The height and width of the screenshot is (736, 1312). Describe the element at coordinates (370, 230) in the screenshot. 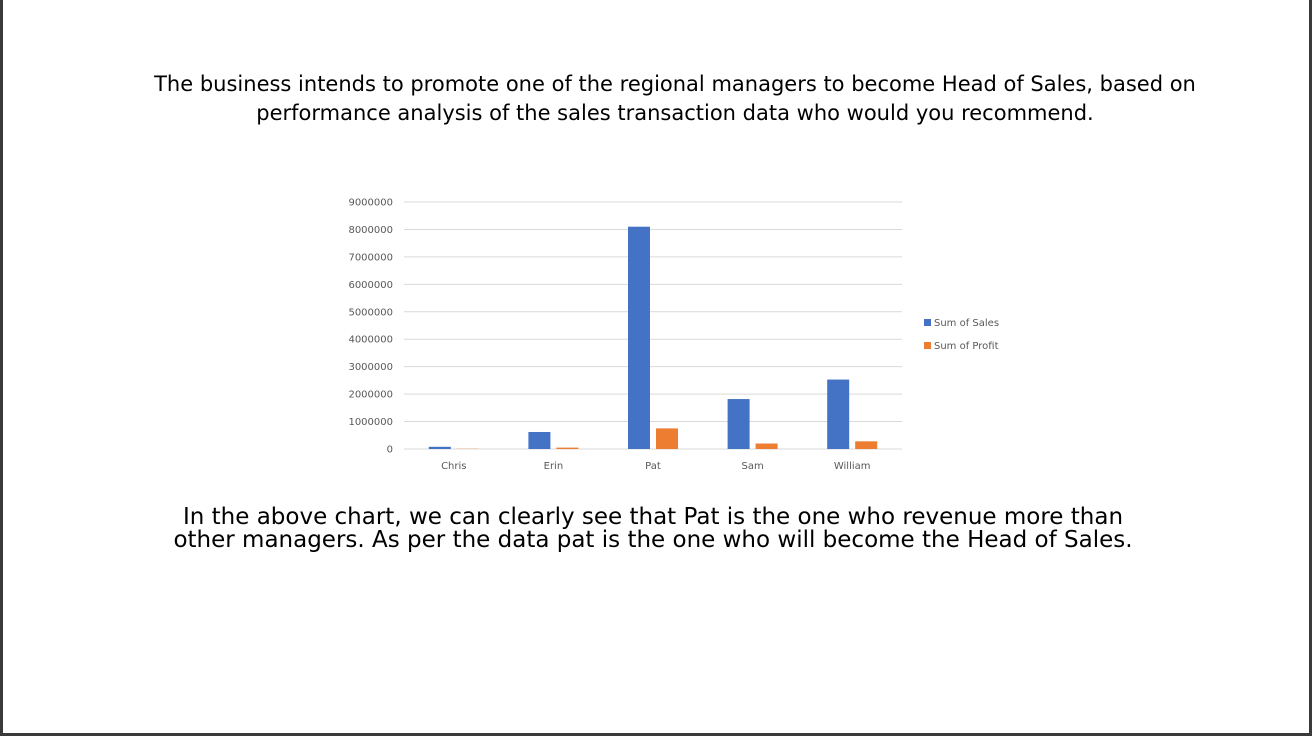

I see `y-tick-label: 8000000` at that location.